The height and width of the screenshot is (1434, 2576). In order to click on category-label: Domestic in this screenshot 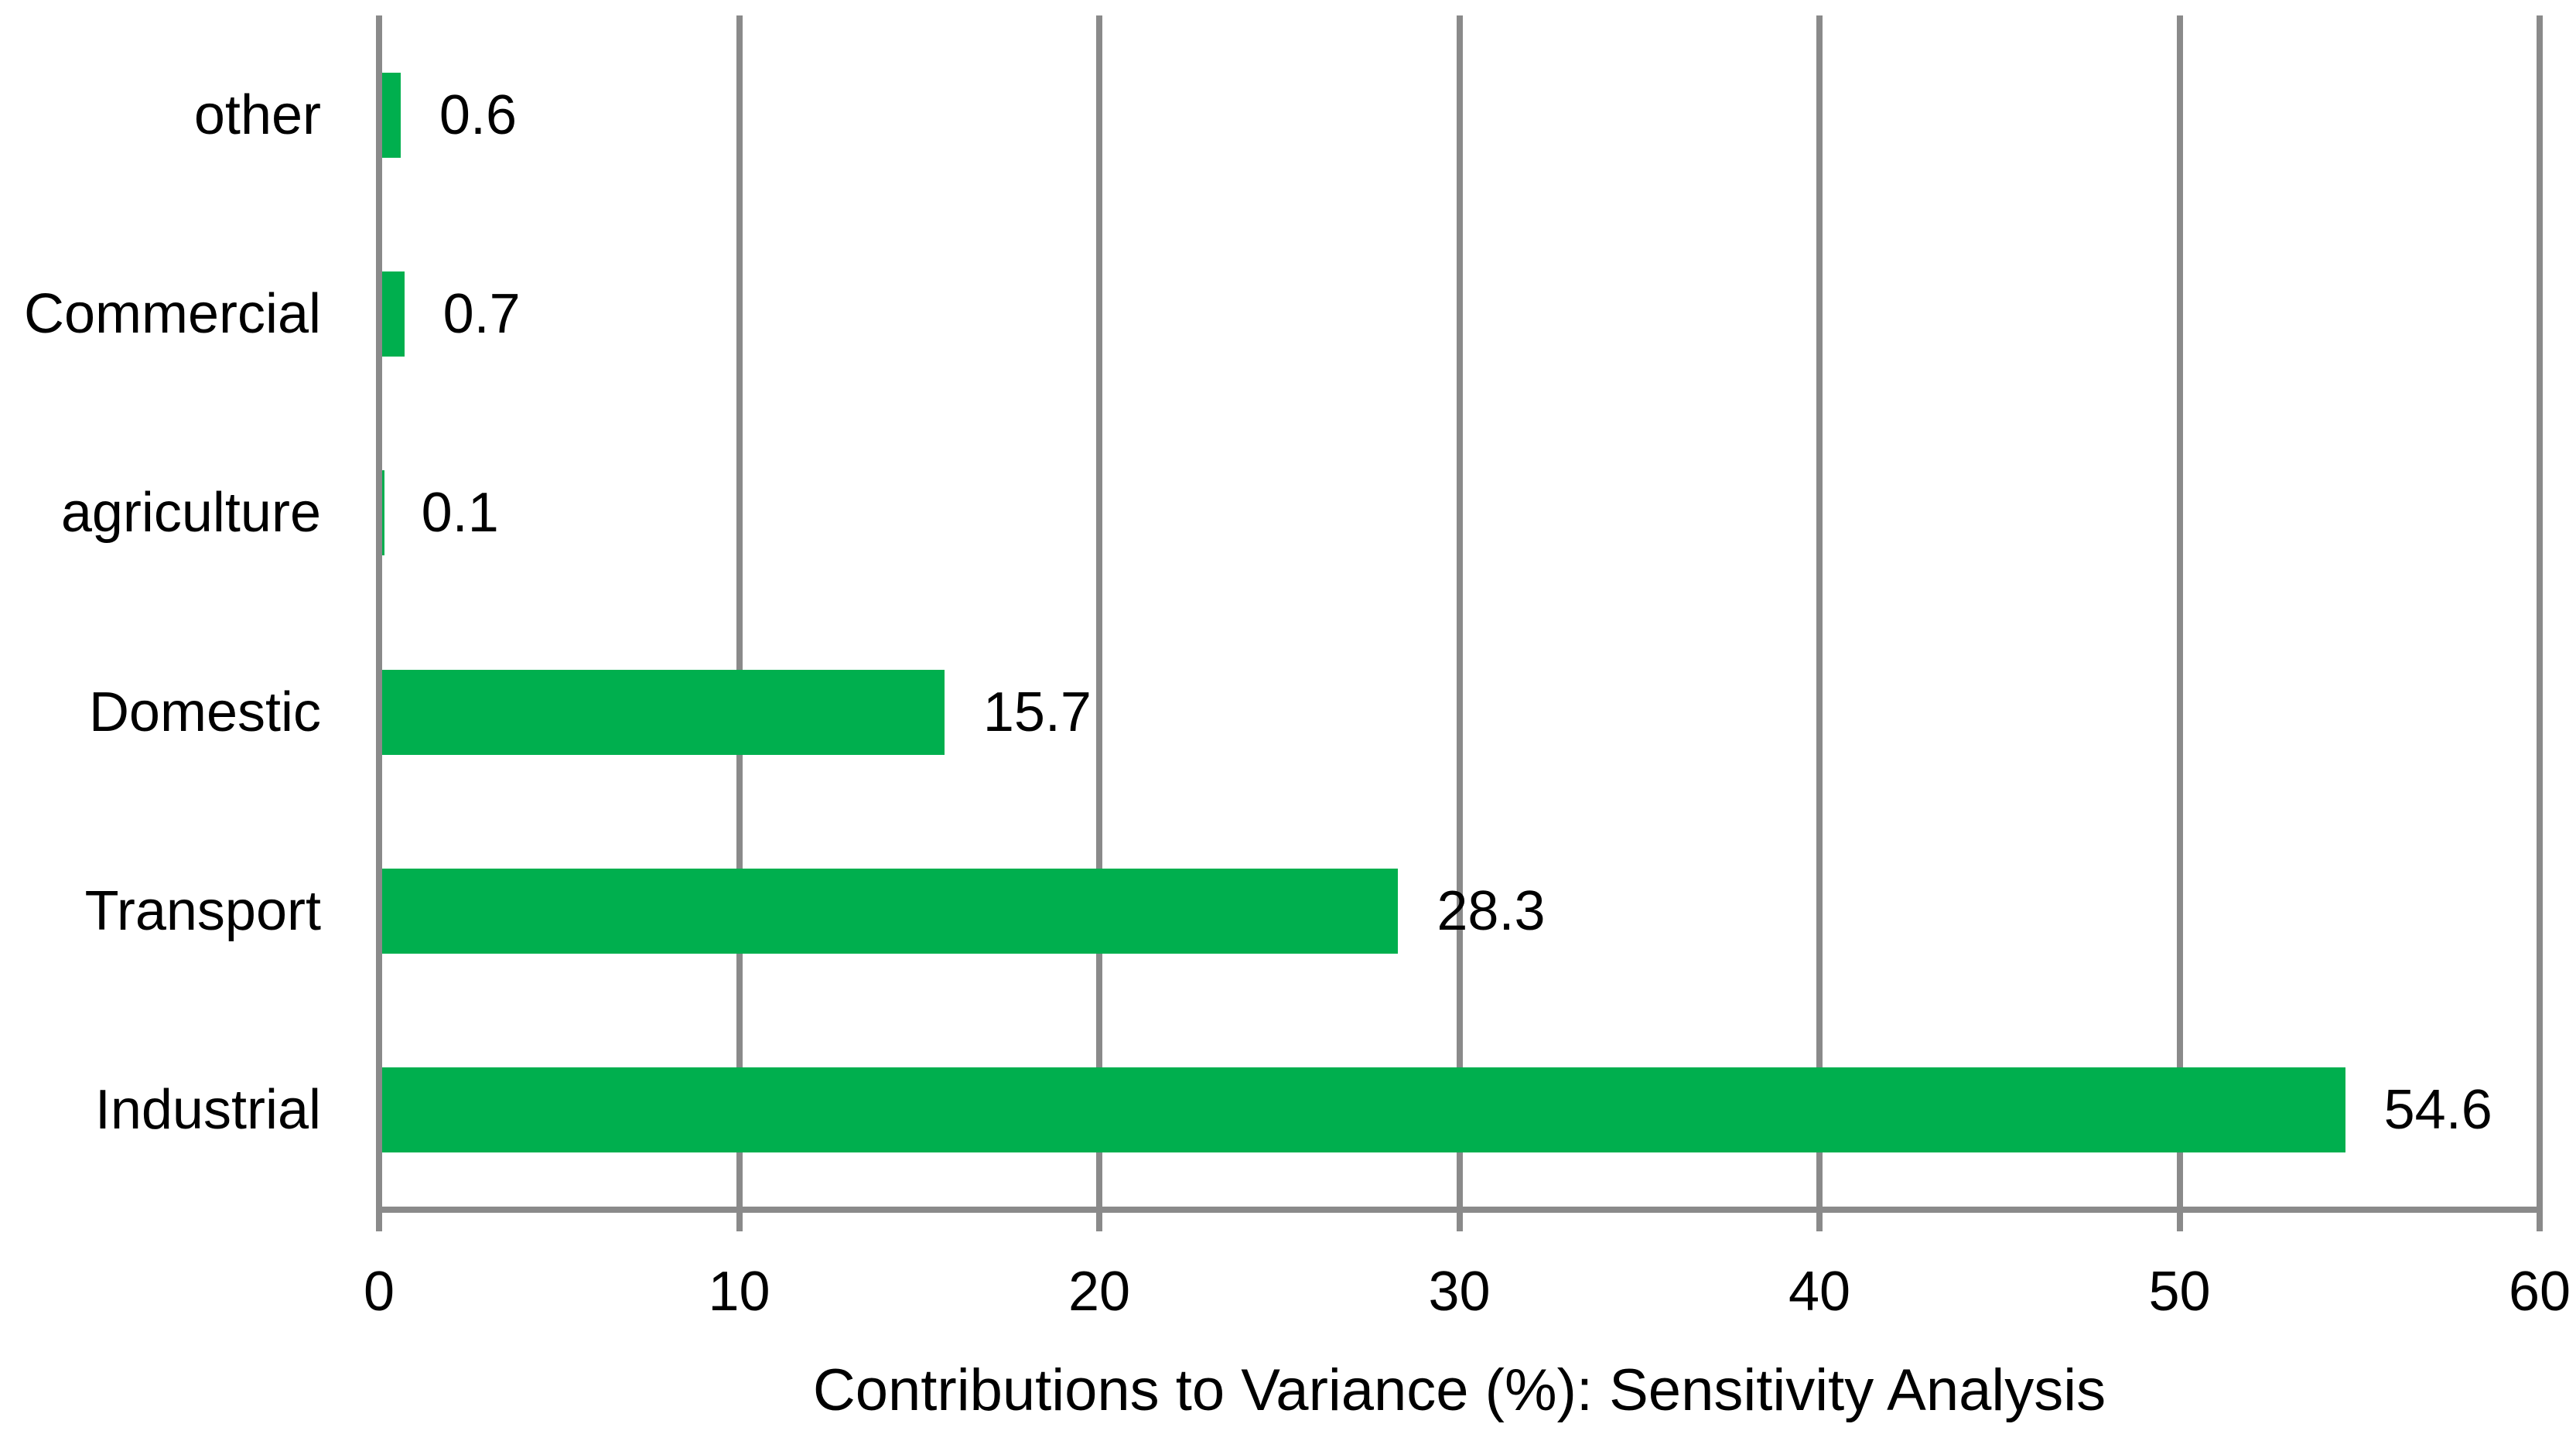, I will do `click(204, 712)`.